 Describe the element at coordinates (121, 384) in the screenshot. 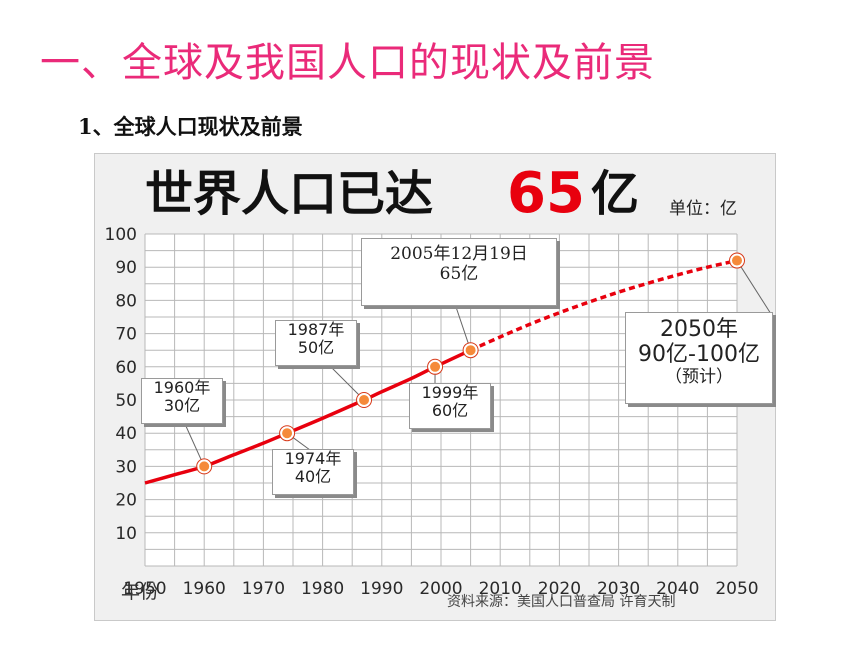

I see `y-axis-ticks: 10 20 30 40 50 60 70 80 90 100` at that location.